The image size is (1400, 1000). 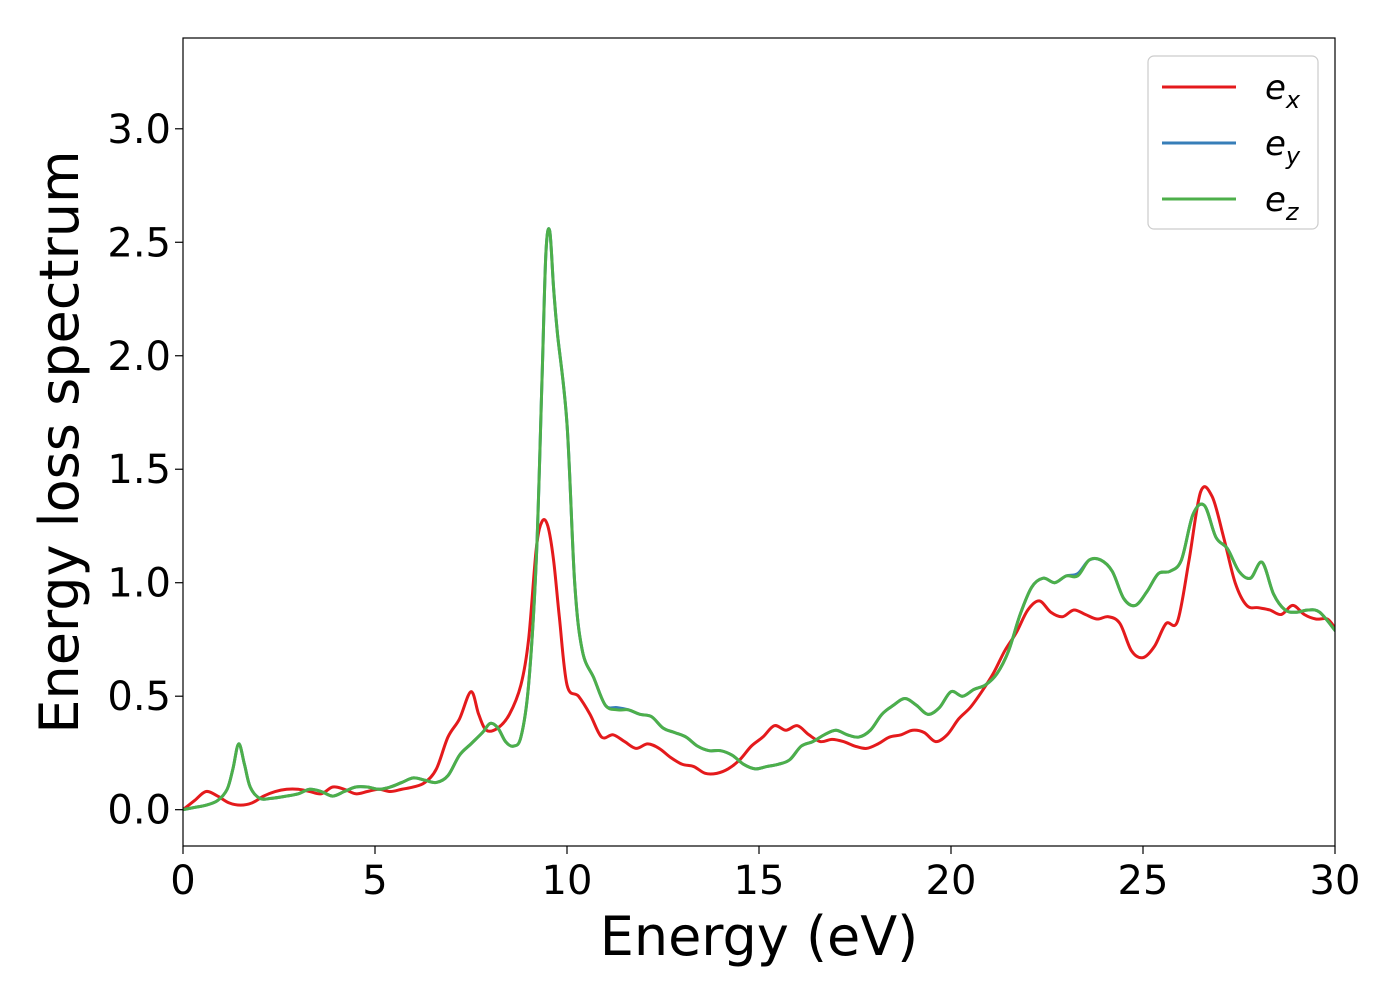 What do you see at coordinates (1143, 881) in the screenshot?
I see `x-tick-label: 25` at bounding box center [1143, 881].